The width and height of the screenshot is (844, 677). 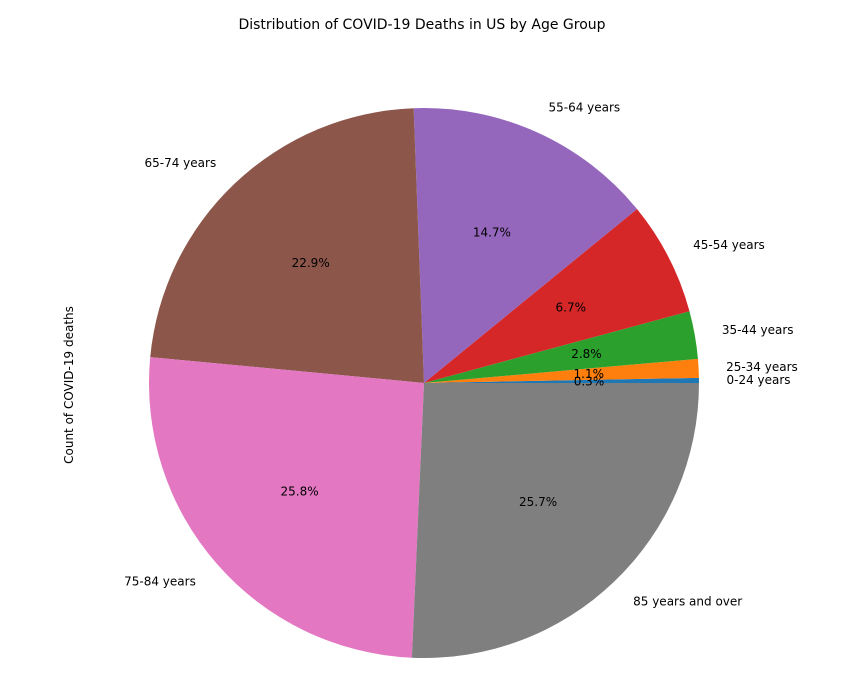 I want to click on slice-percent-0-24-years: 0.3%, so click(x=589, y=381).